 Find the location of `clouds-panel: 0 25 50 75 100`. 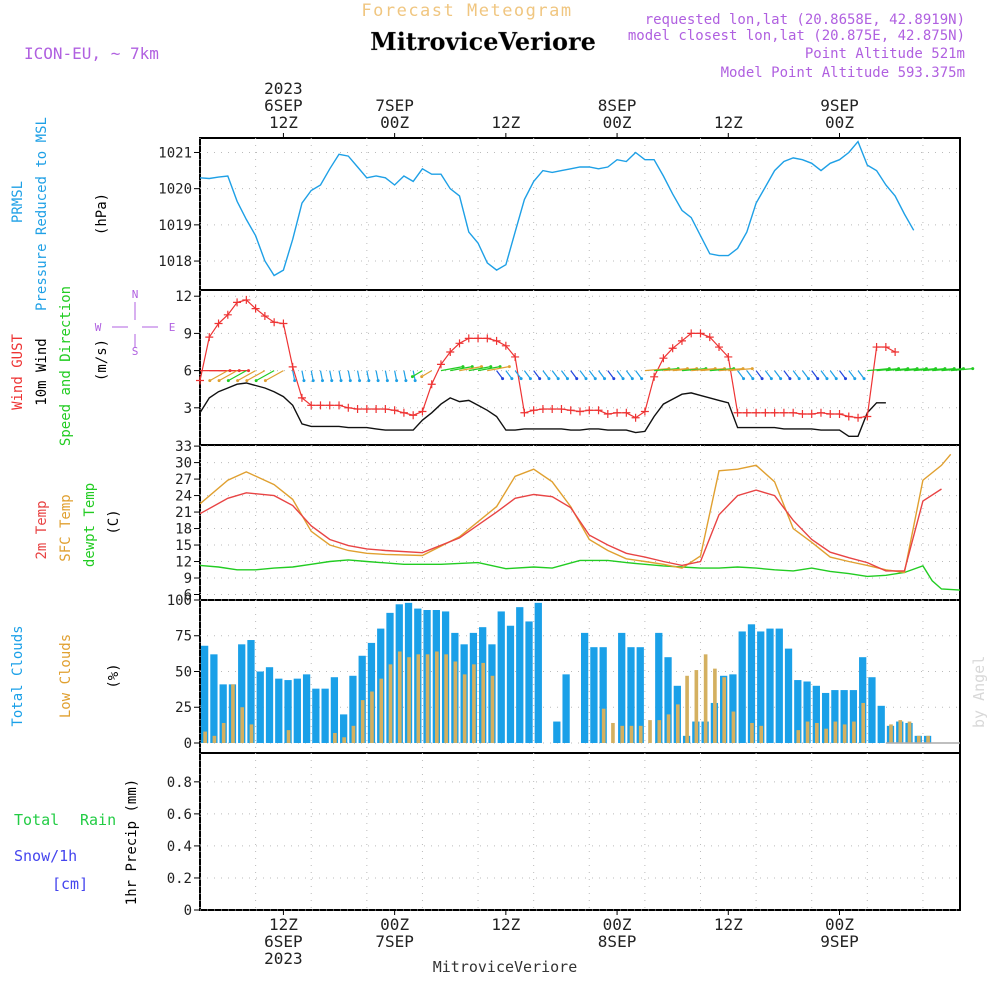

clouds-panel: 0 25 50 75 100 is located at coordinates (564, 673).